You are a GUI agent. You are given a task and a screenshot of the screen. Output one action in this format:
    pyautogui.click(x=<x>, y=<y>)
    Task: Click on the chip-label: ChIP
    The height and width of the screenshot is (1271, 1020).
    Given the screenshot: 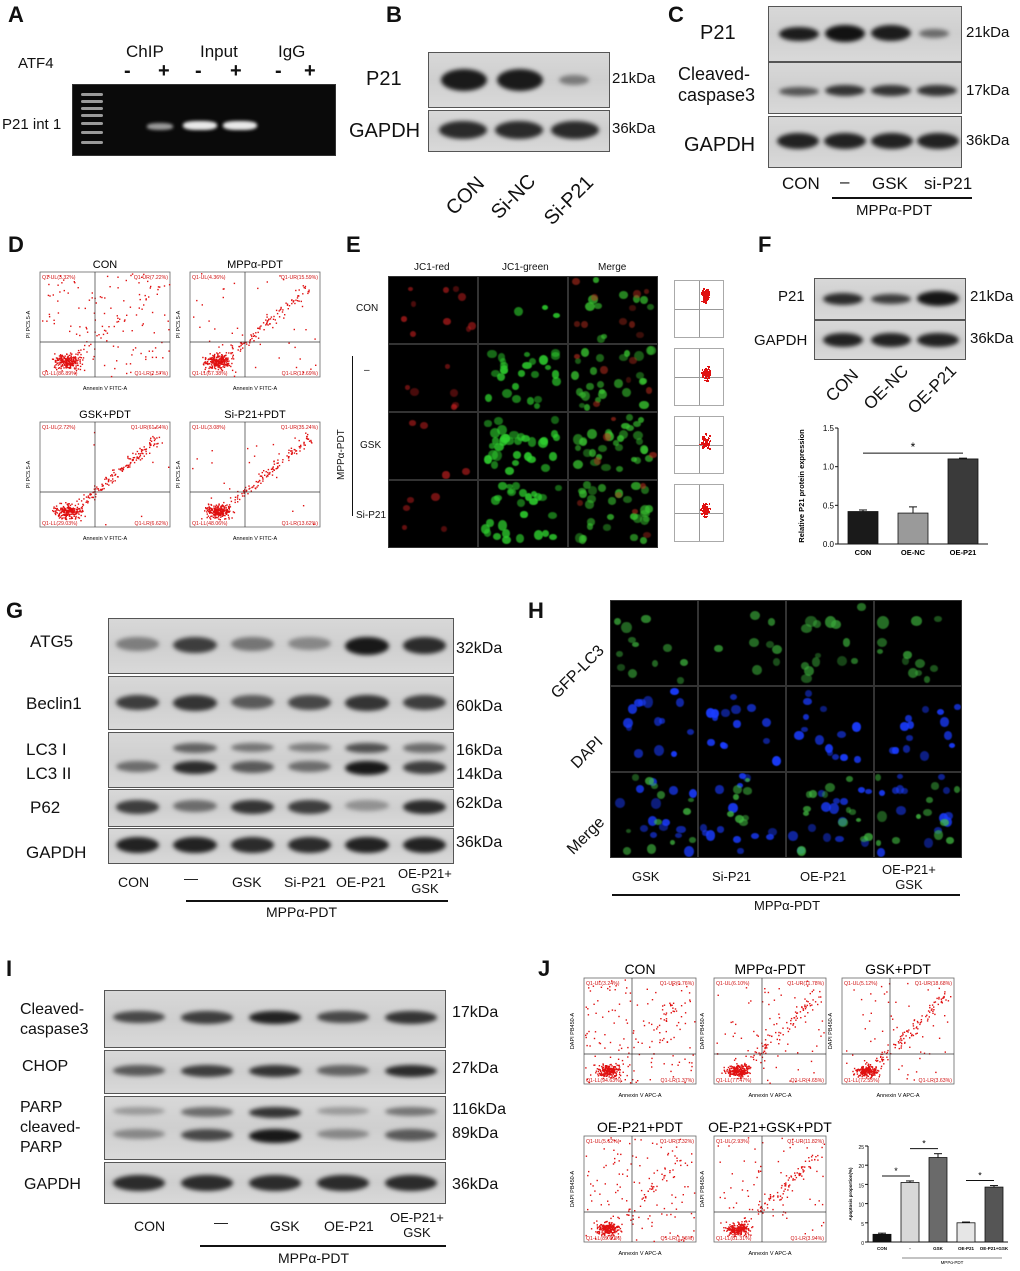 What is the action you would take?
    pyautogui.click(x=145, y=51)
    